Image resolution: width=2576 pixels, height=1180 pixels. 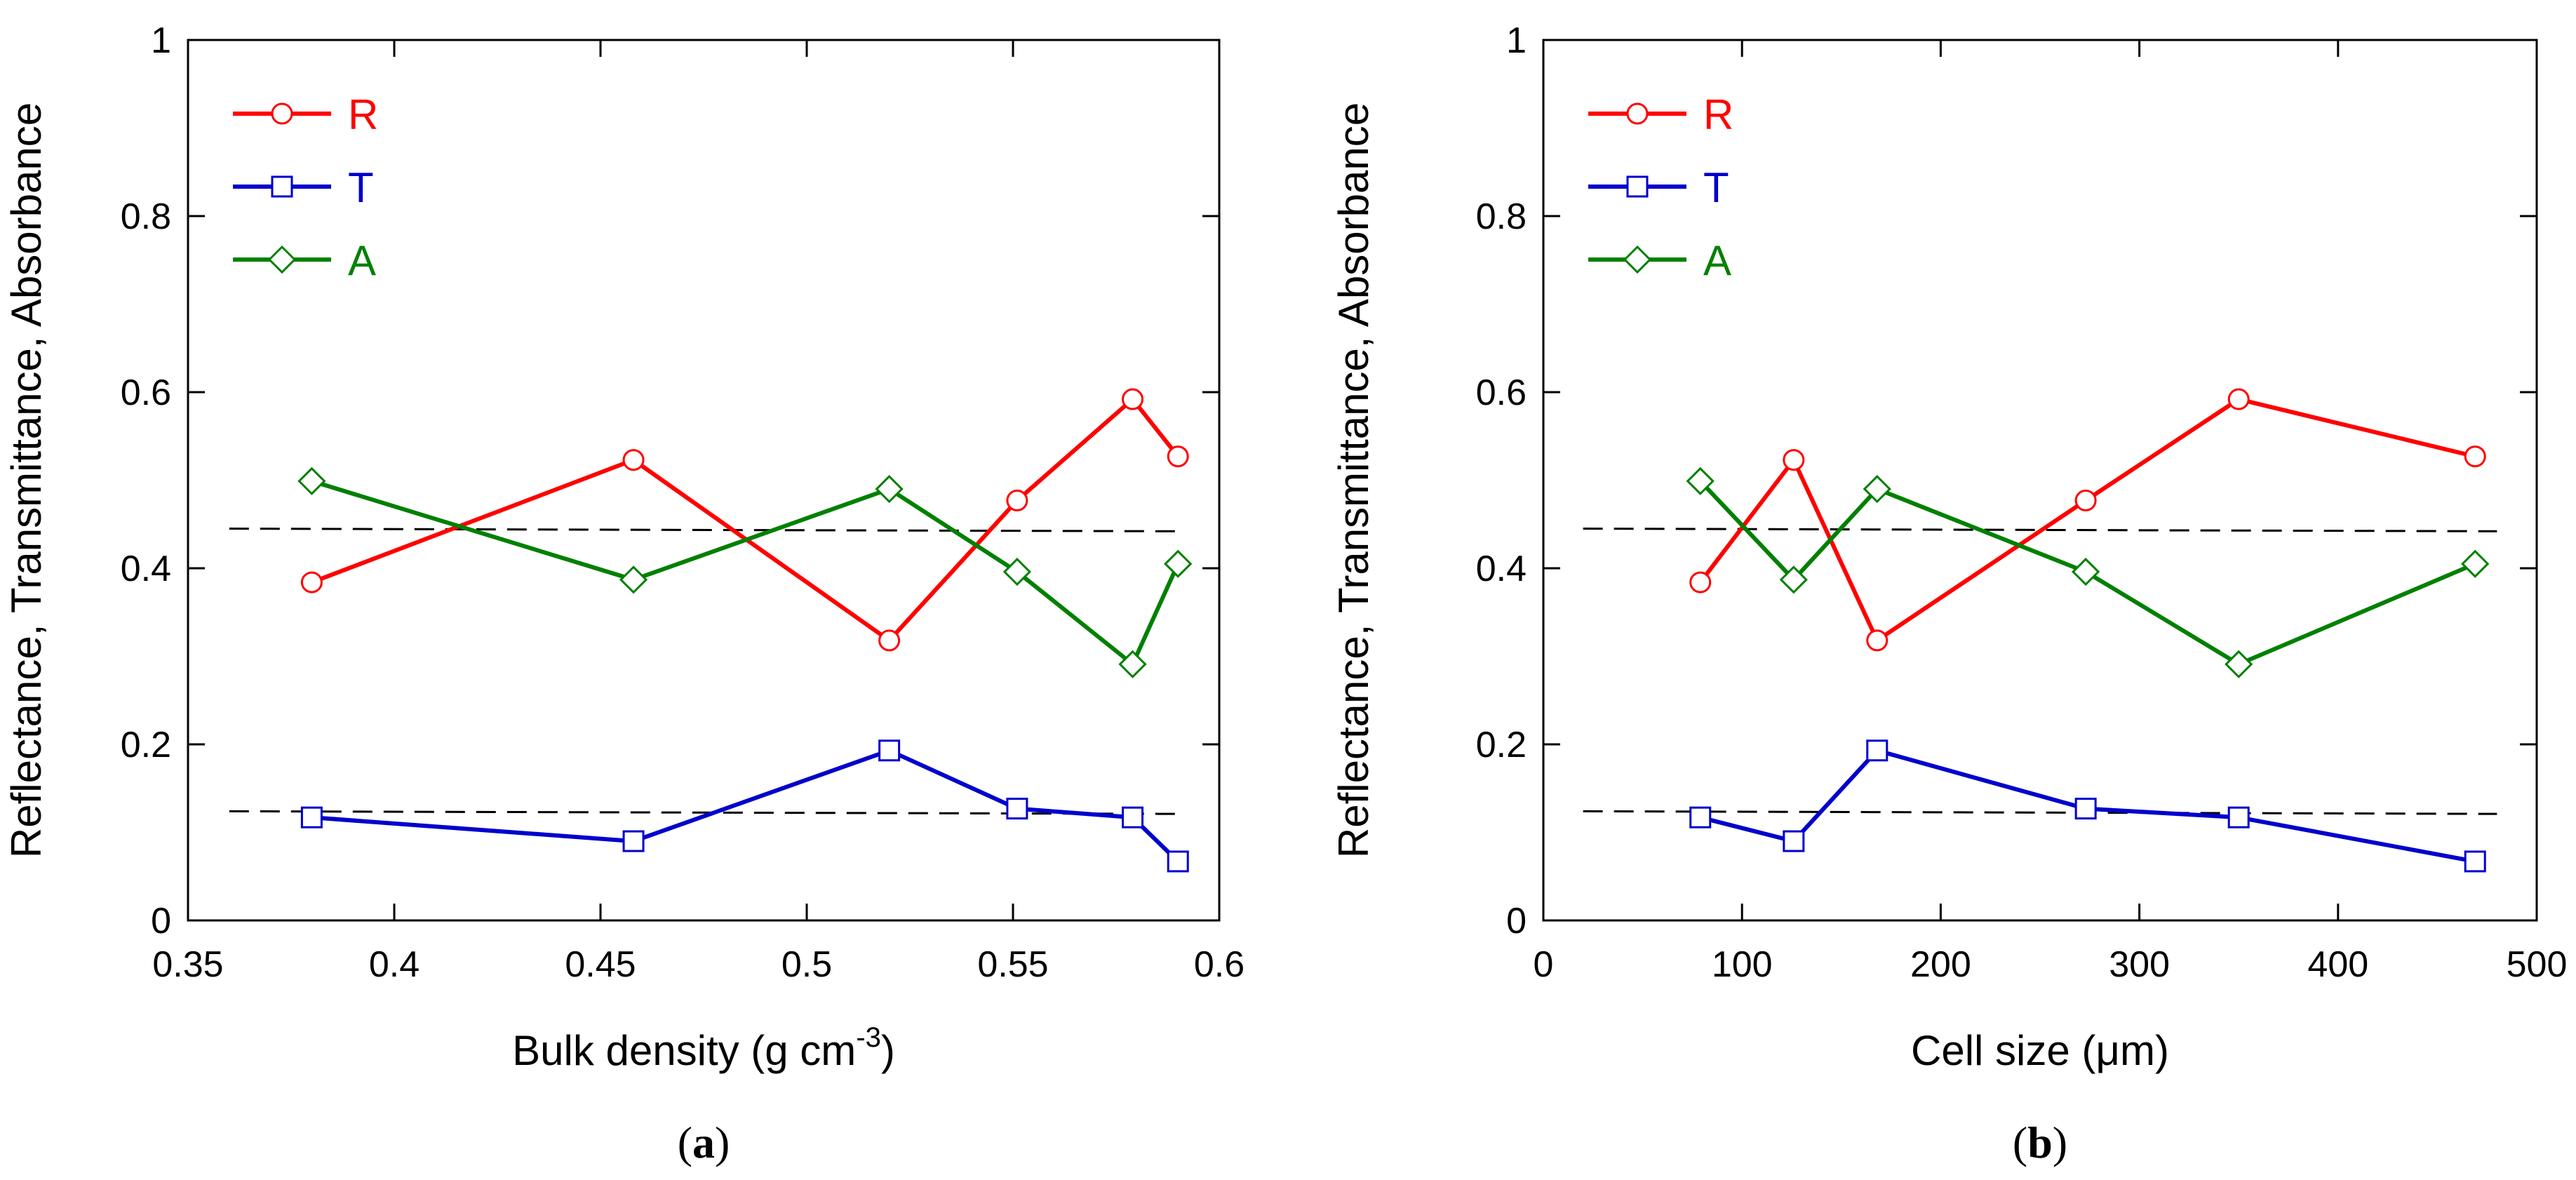 I want to click on series-line-R, so click(x=2087, y=520).